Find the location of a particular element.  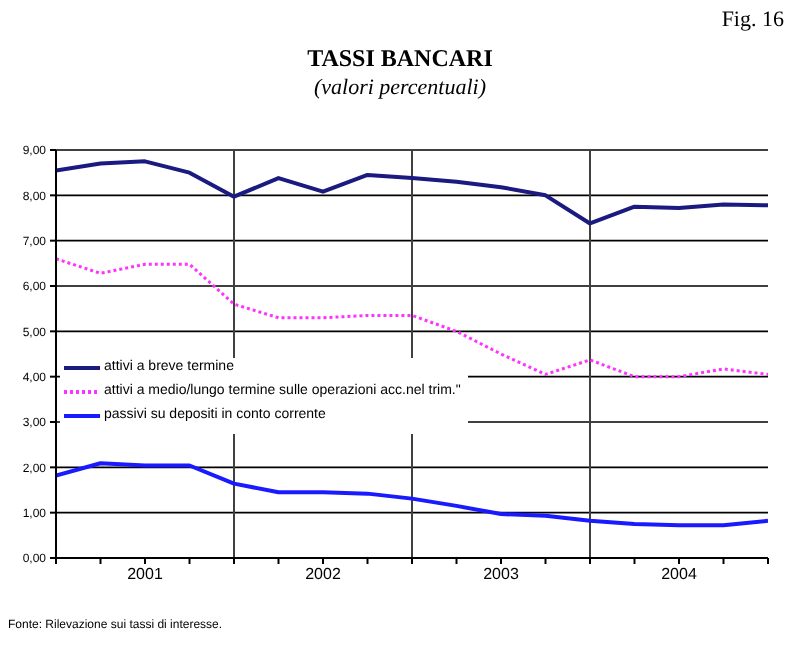

x-tick-label: 2003 is located at coordinates (501, 574).